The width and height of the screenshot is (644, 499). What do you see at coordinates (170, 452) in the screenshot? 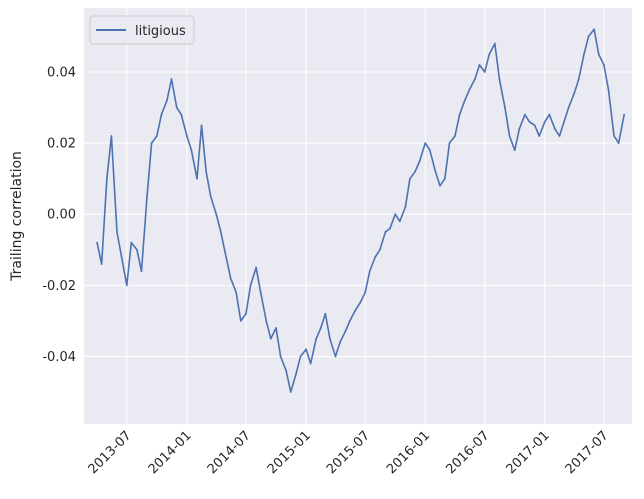
I see `x-tick-label: 2014-01` at bounding box center [170, 452].